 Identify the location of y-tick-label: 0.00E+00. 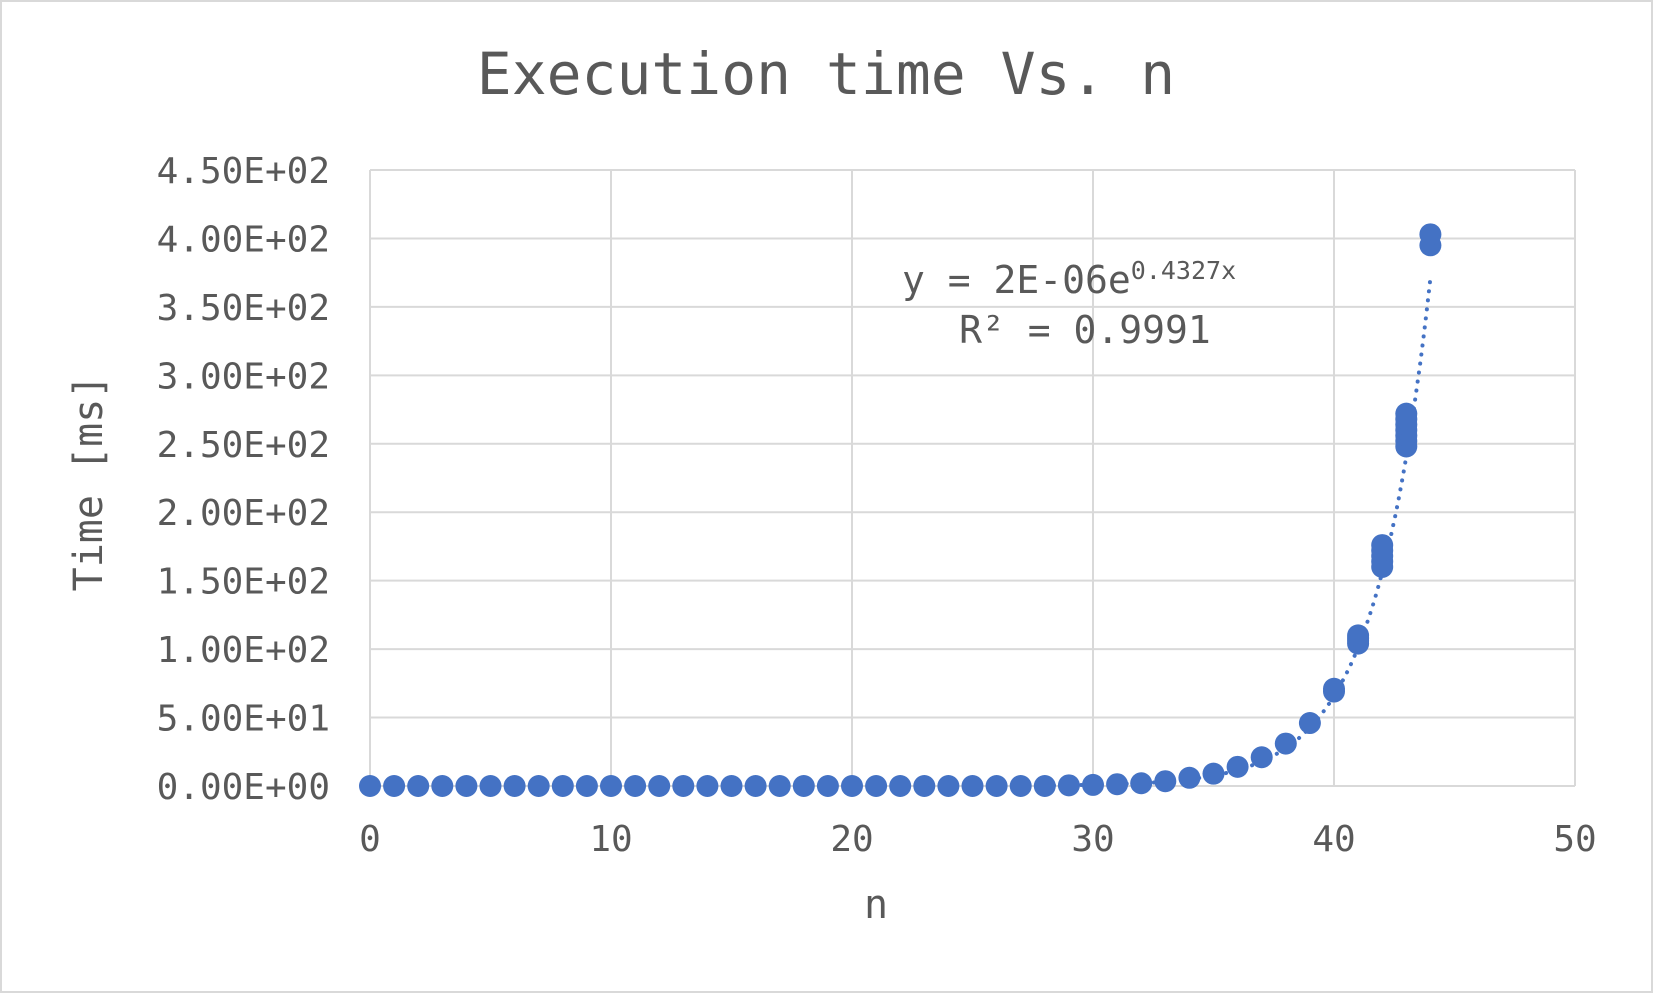
(243, 787).